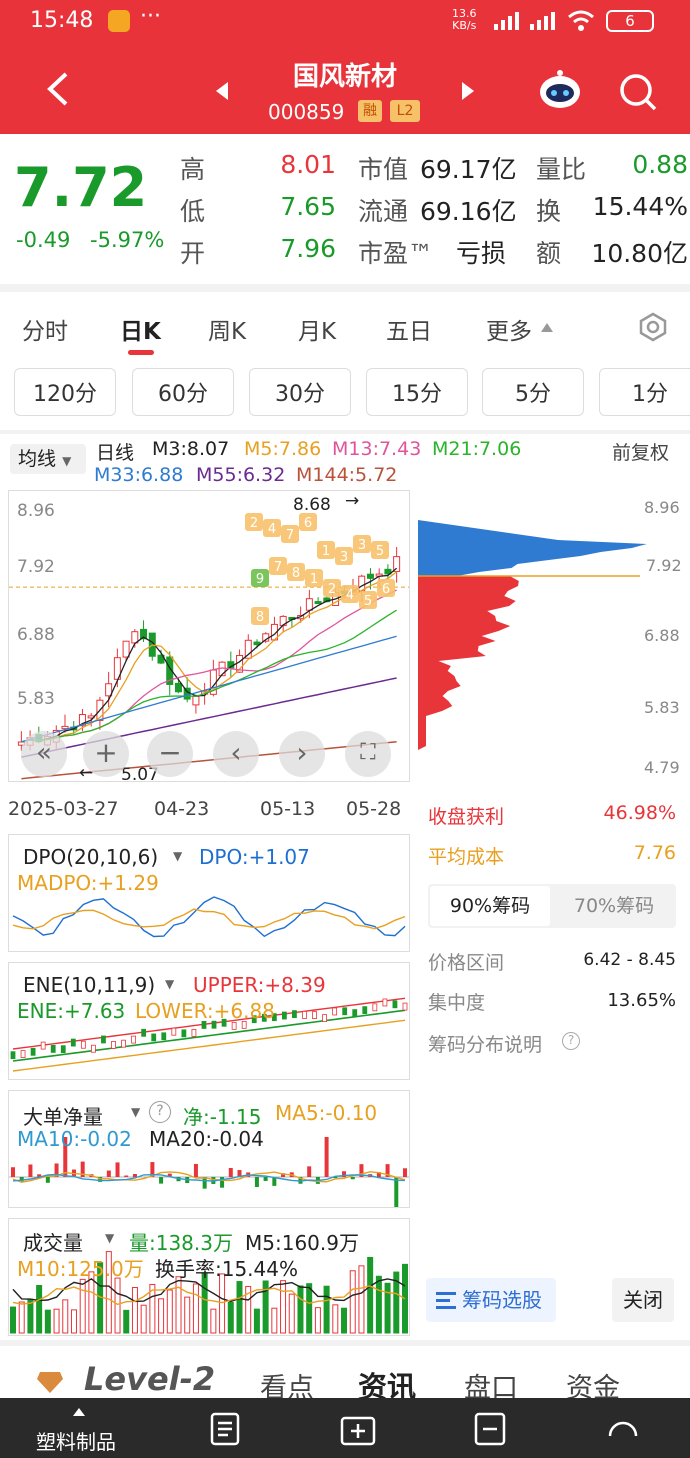  I want to click on tab-90-chip: 90%筹码, so click(490, 906).